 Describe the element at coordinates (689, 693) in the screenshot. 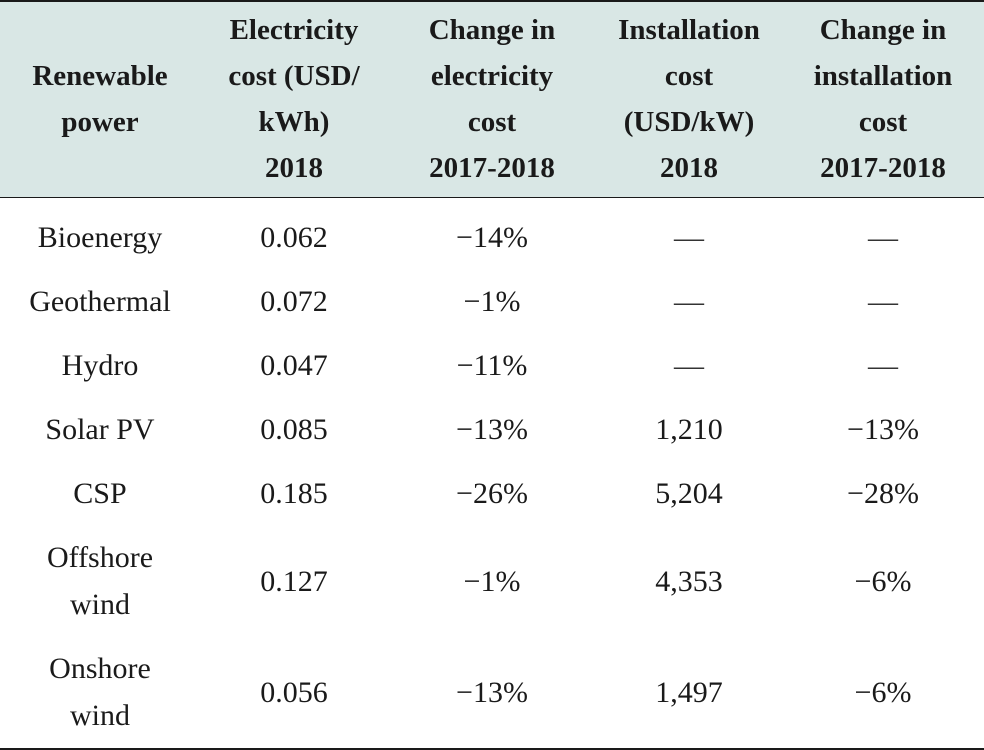

I see `cell-installation-cost: 1,497` at that location.